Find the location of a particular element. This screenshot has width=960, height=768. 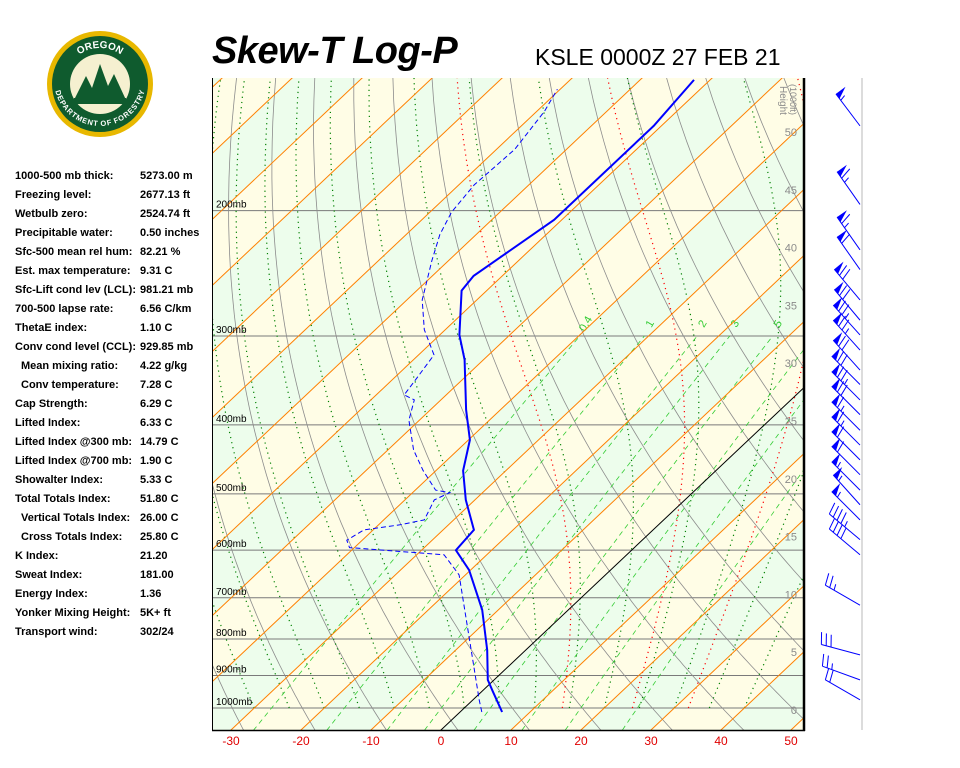

stat-value: 26.00 C is located at coordinates (159, 518).